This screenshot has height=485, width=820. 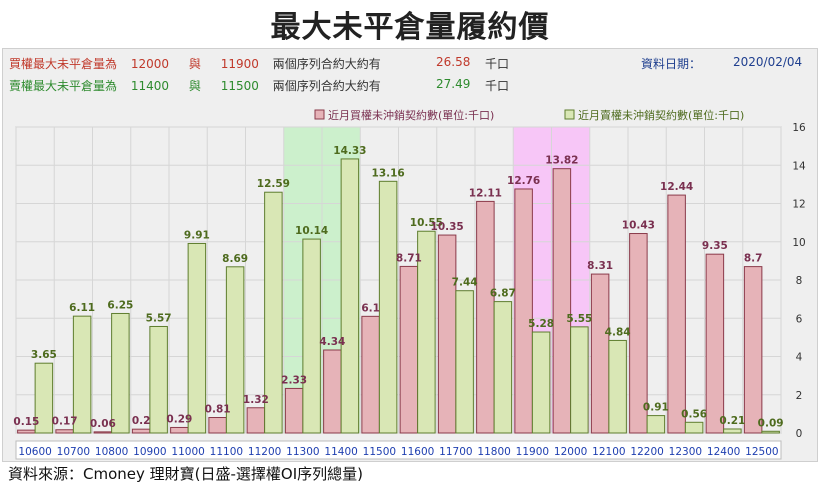 I want to click on bar-label-call: 1.32, so click(x=256, y=400).